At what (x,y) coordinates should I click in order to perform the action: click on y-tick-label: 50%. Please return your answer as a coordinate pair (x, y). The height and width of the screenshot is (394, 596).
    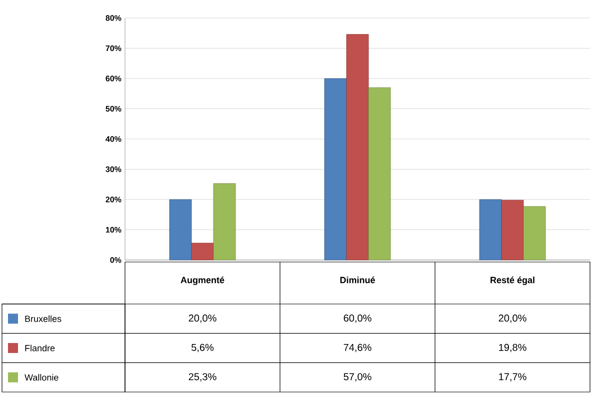
    Looking at the image, I should click on (114, 109).